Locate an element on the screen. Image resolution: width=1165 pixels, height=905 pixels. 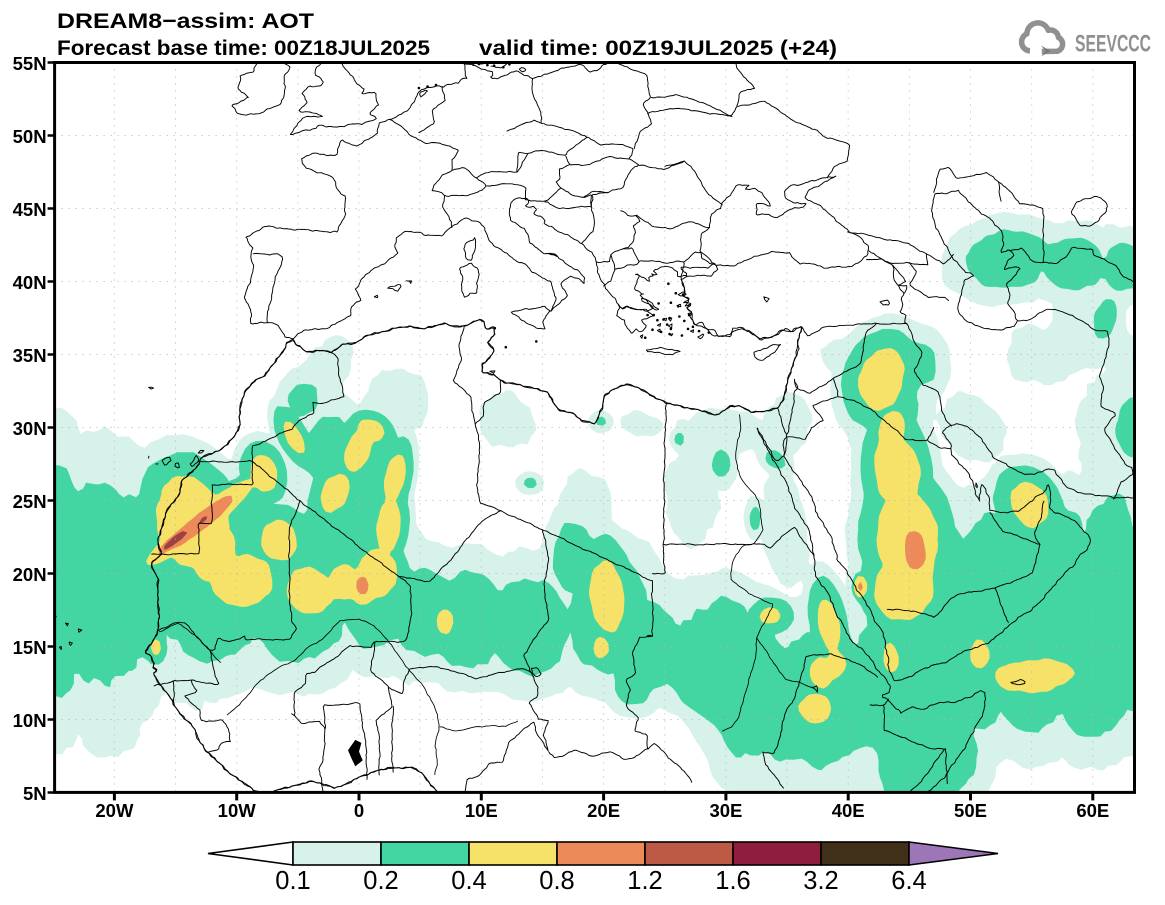
svg-text: 20N is located at coordinates (30, 574).